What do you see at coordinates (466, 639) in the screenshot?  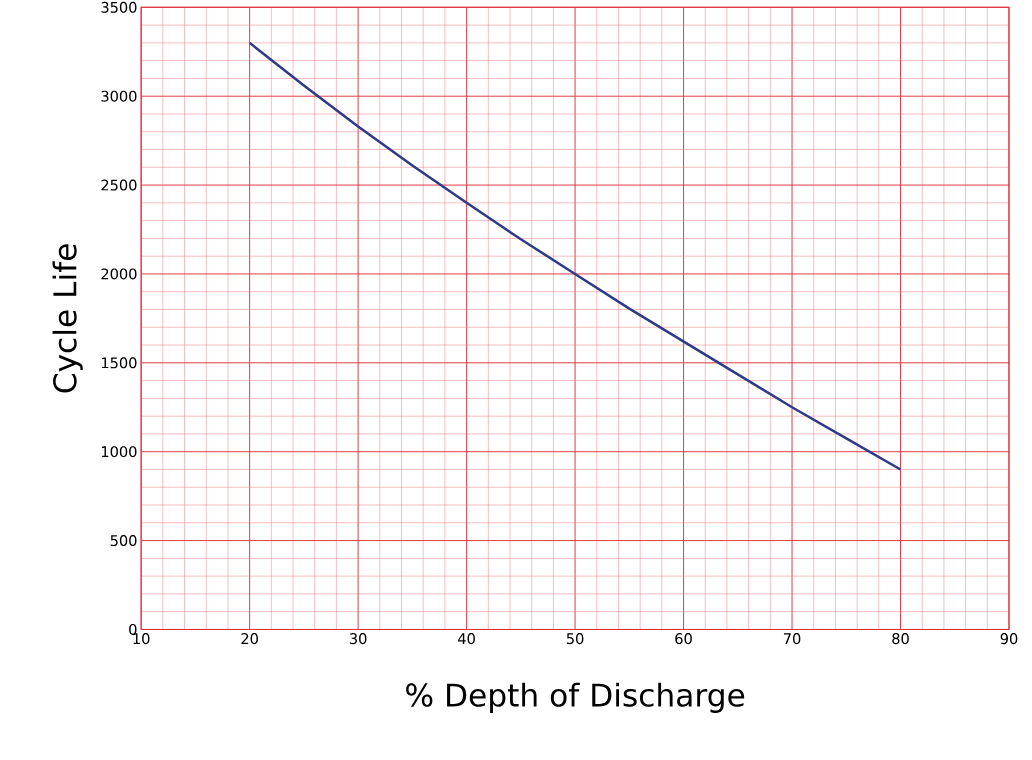 I see `x-tick-label: 40` at bounding box center [466, 639].